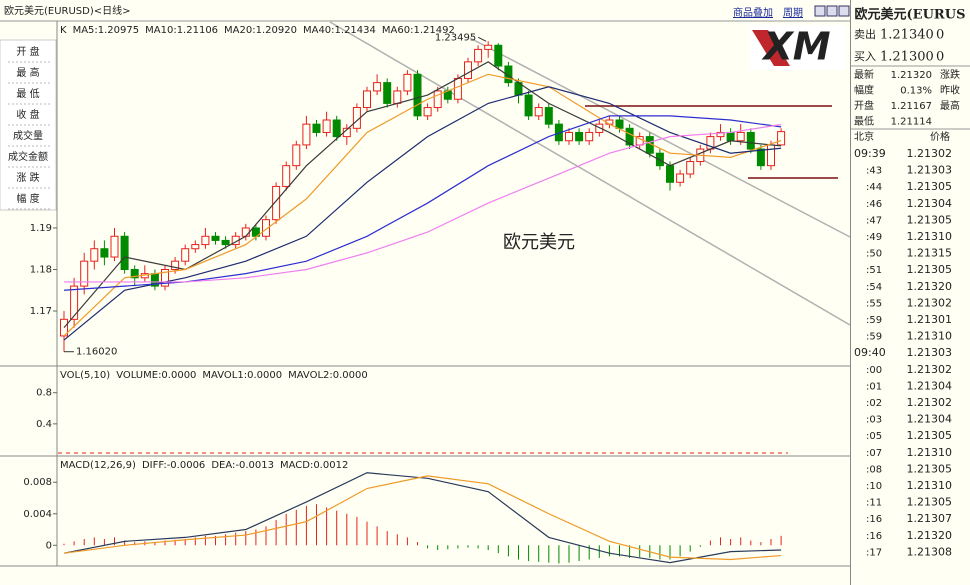 The image size is (970, 585). Describe the element at coordinates (793, 13) in the screenshot. I see `period-link: 周期` at that location.